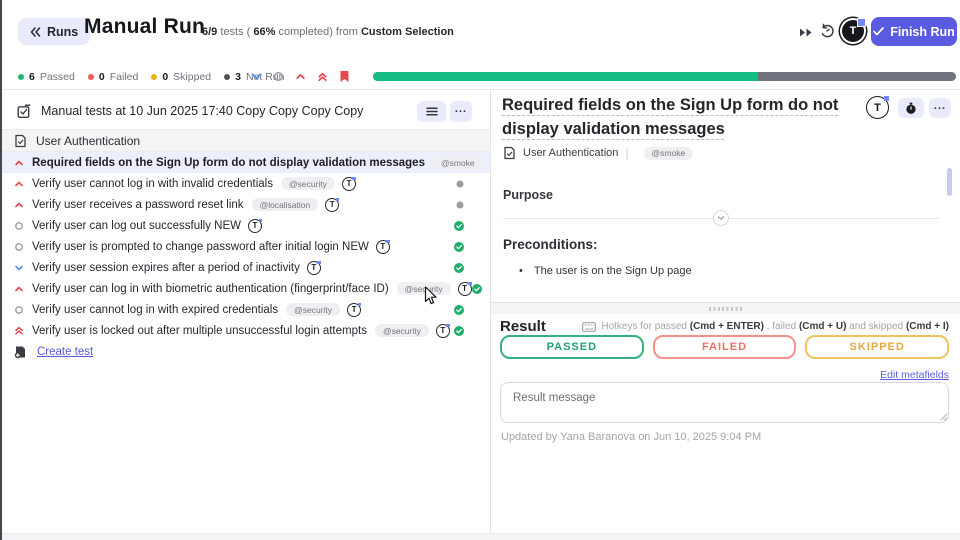 The image size is (960, 540). I want to click on fast-forward-icon, so click(806, 32).